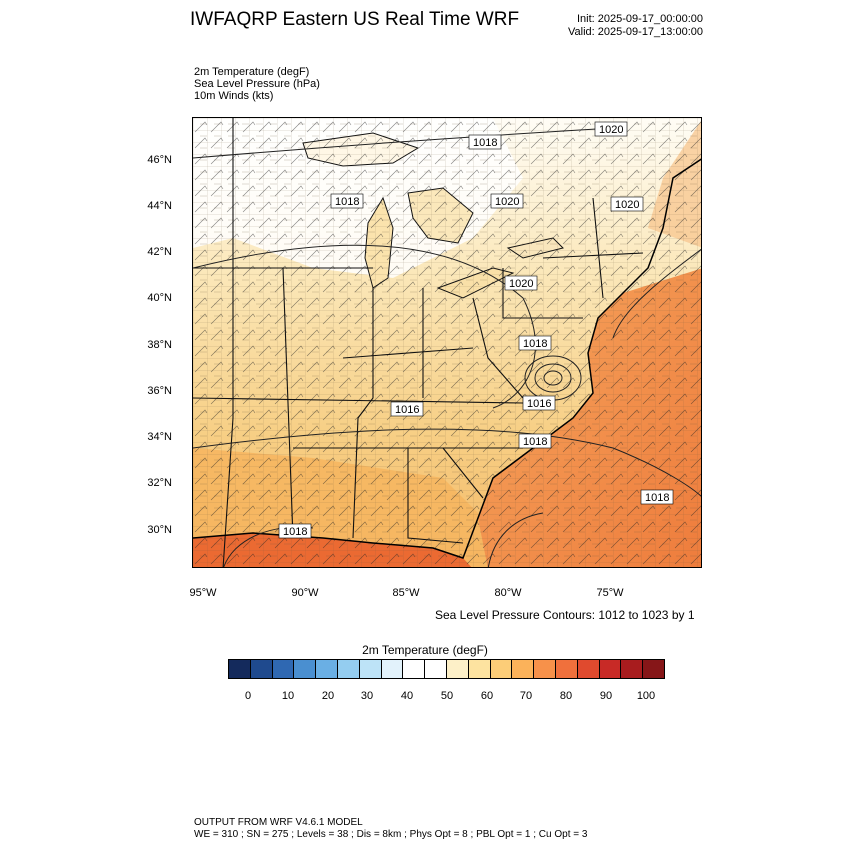  What do you see at coordinates (159, 345) in the screenshot?
I see `lat-label: 38°N` at bounding box center [159, 345].